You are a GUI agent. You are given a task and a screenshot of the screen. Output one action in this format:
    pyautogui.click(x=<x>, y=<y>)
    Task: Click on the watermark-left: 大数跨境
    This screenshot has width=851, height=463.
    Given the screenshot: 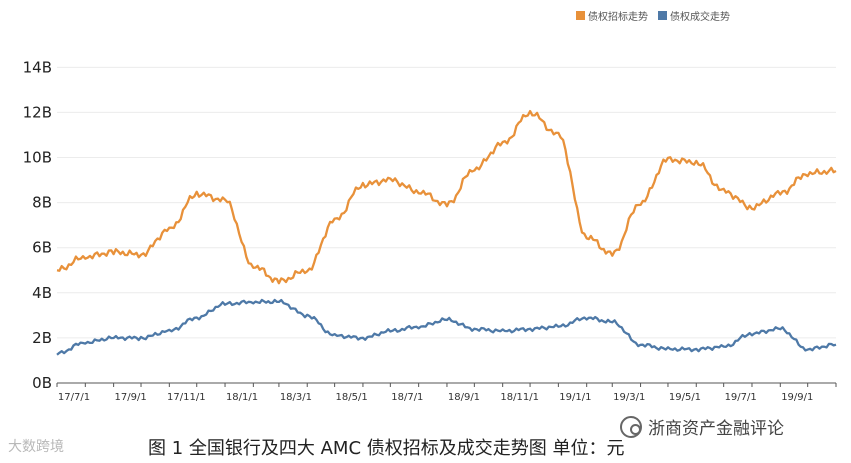 What is the action you would take?
    pyautogui.click(x=36, y=447)
    